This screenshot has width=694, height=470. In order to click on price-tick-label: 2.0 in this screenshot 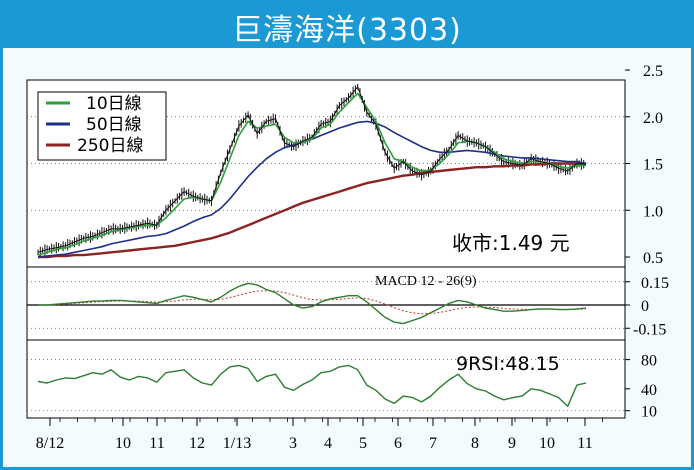, I will do `click(653, 118)`.